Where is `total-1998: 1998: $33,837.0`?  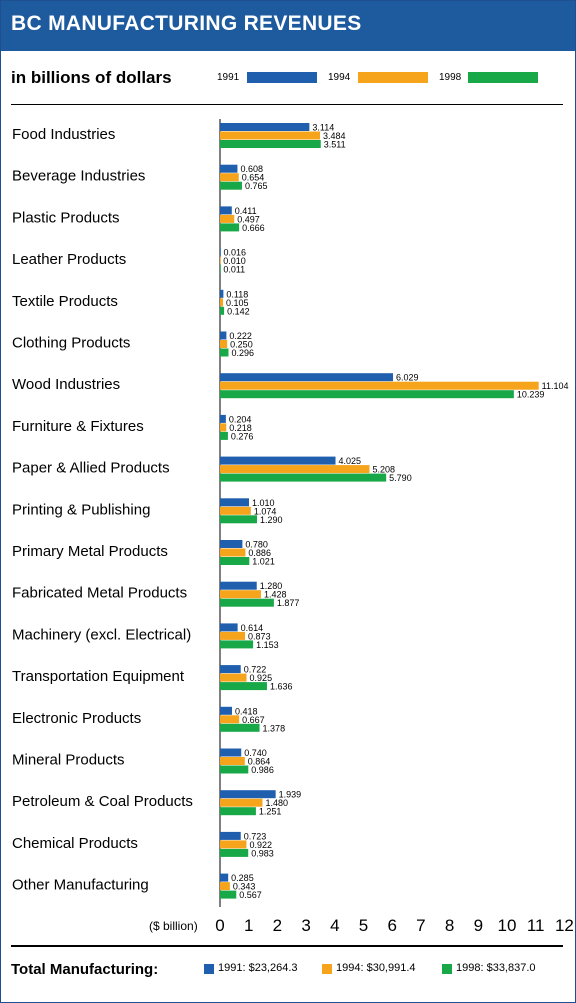
total-1998: 1998: $33,837.0 is located at coordinates (496, 968).